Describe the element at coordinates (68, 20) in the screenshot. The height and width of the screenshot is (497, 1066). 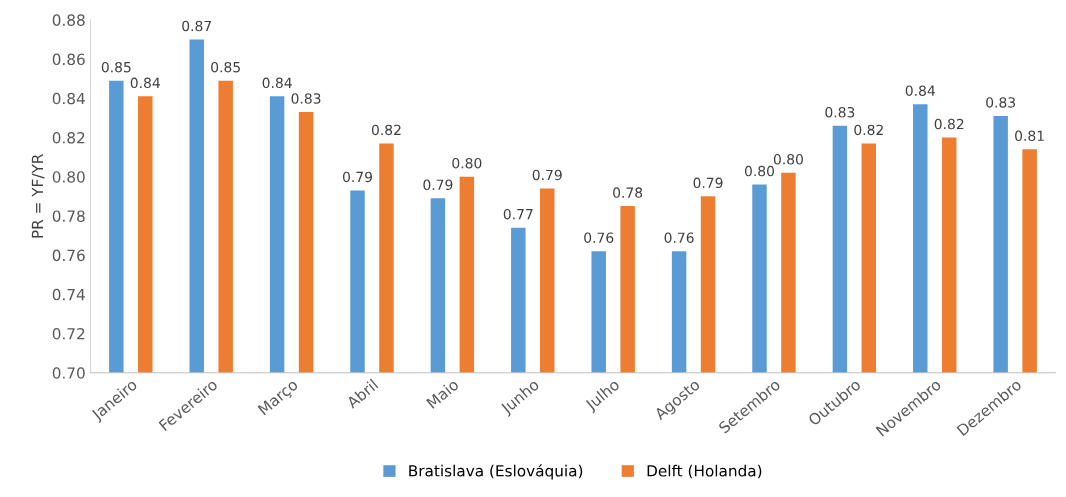
I see `y-tick-label: 0.88` at that location.